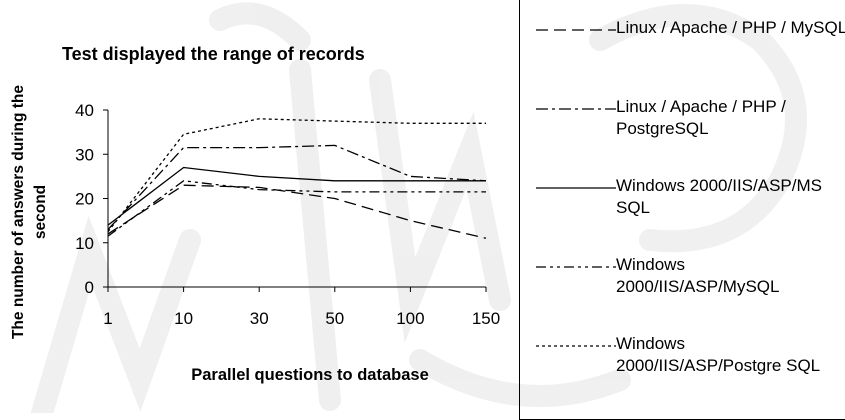 The image size is (845, 420). I want to click on legend-label: Windows 2000/IIS/ASP/MS SQL, so click(719, 196).